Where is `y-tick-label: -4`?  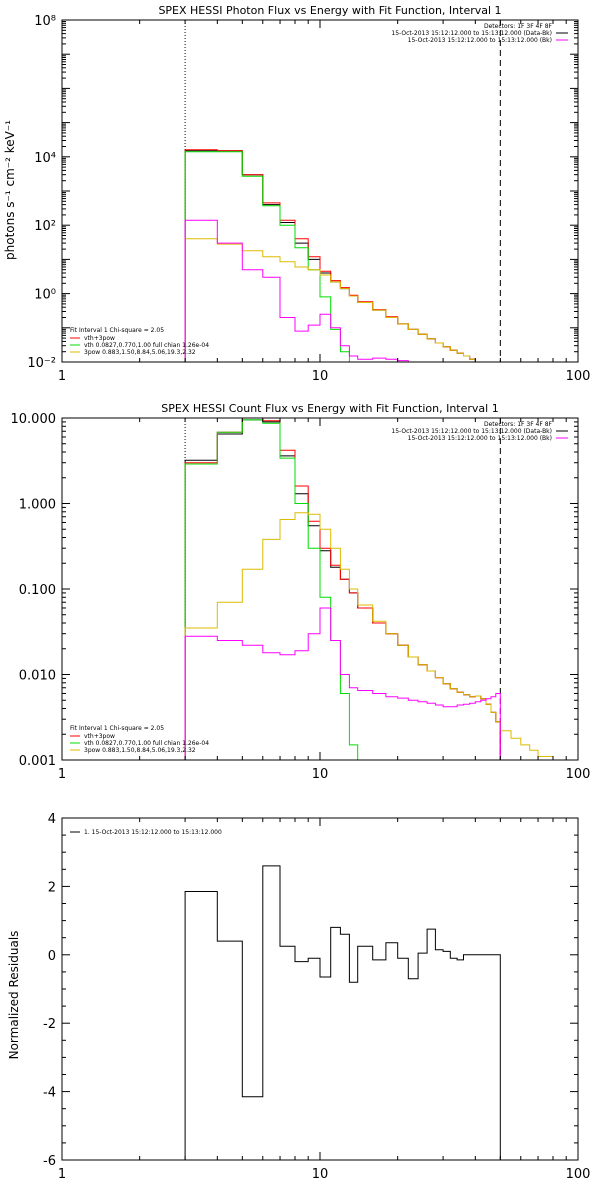 y-tick-label: -4 is located at coordinates (49, 1093).